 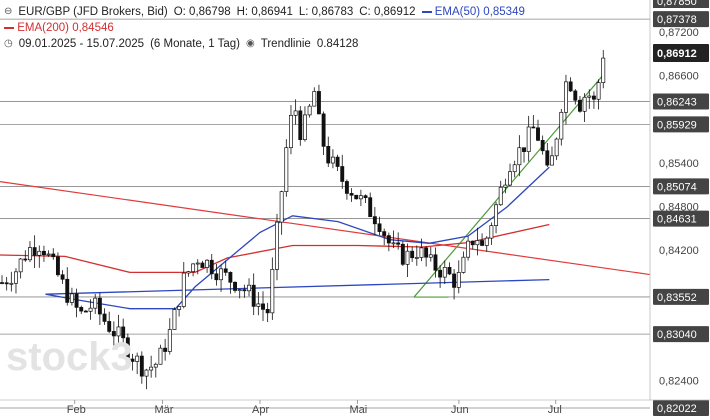 What do you see at coordinates (460, 410) in the screenshot?
I see `x-tick-label: Jun` at bounding box center [460, 410].